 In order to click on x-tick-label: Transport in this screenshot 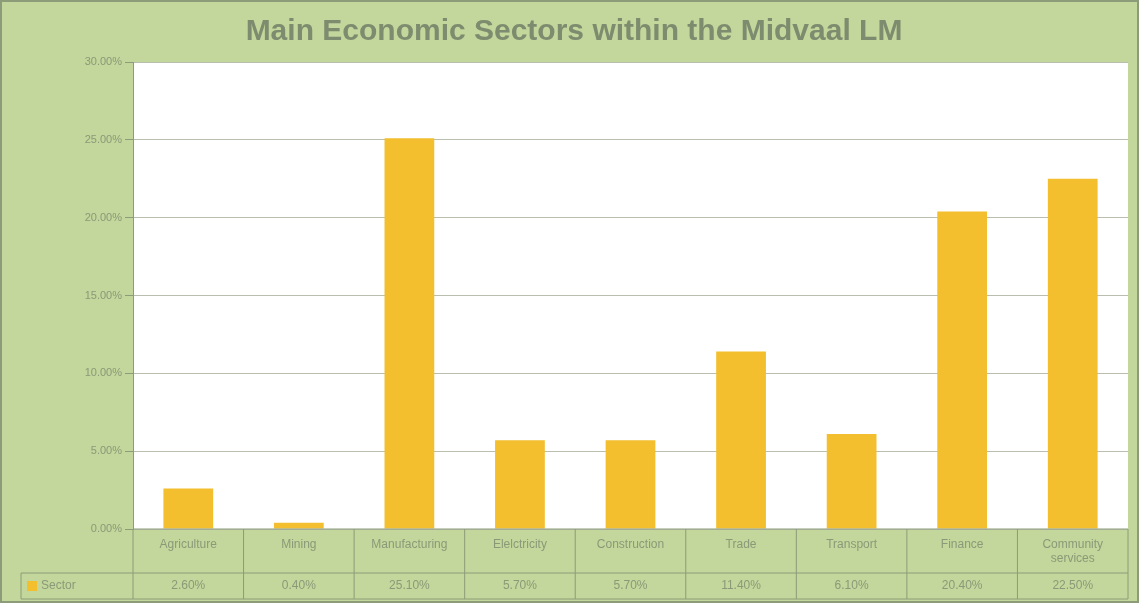, I will do `click(852, 543)`.